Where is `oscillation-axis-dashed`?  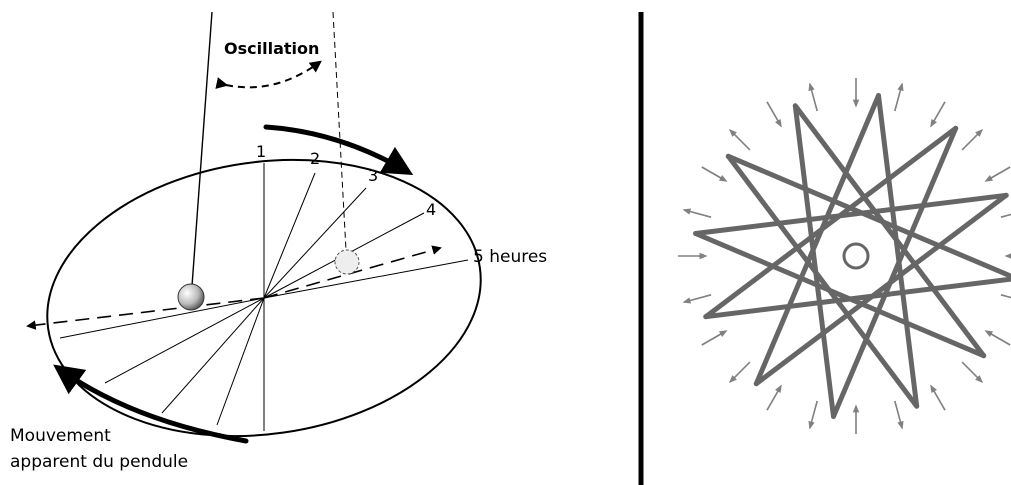 oscillation-axis-dashed is located at coordinates (145, 313).